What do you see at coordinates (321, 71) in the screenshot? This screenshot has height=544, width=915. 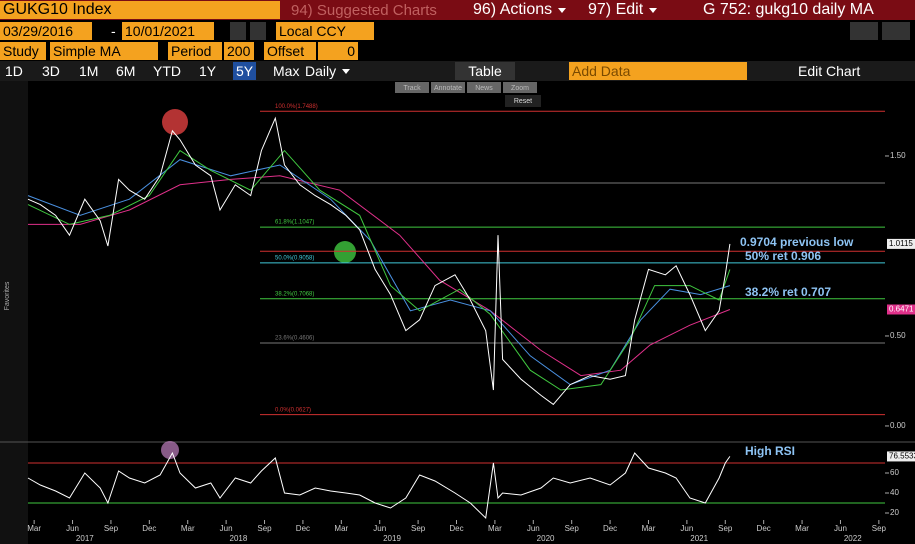 I see `frequency-text: Daily` at bounding box center [321, 71].